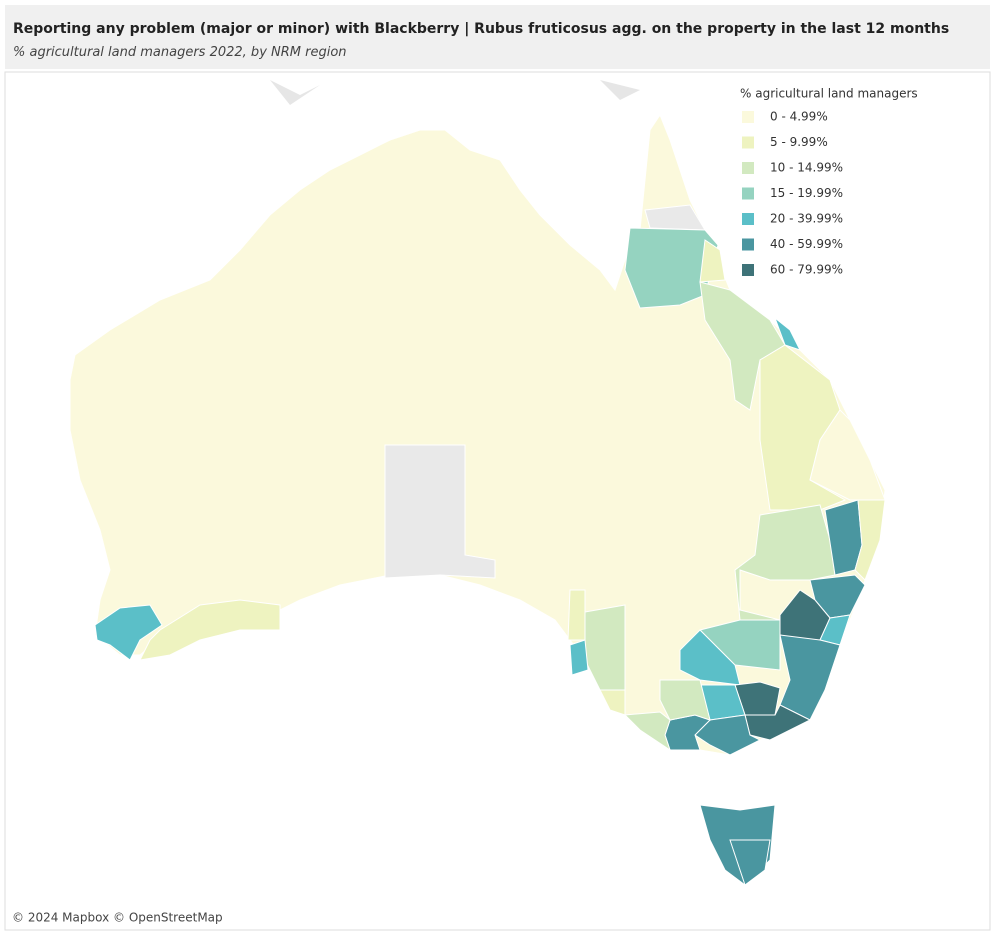  What do you see at coordinates (799, 142) in the screenshot?
I see `legend-label: 5 - 9.99%` at bounding box center [799, 142].